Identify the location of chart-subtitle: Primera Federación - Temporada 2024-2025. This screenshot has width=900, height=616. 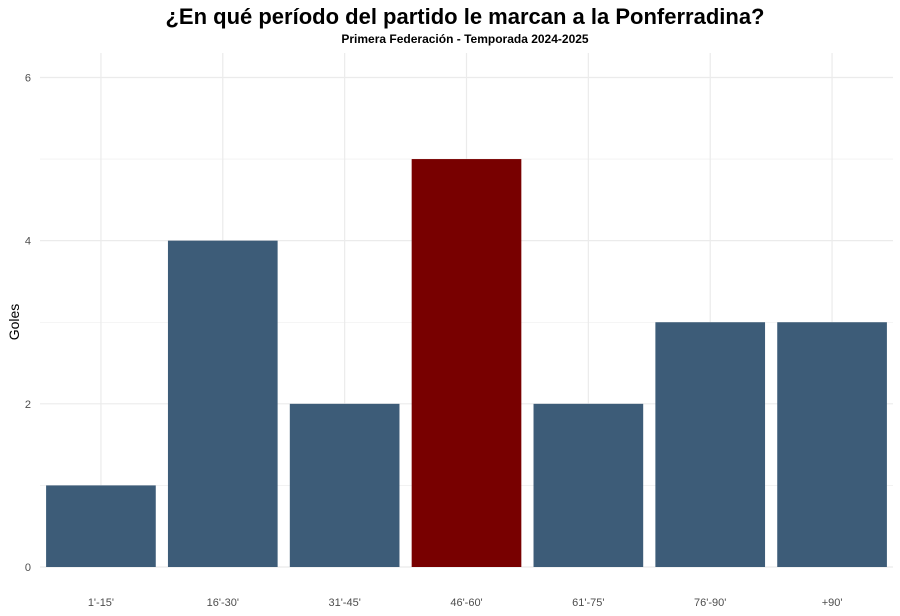
(465, 39).